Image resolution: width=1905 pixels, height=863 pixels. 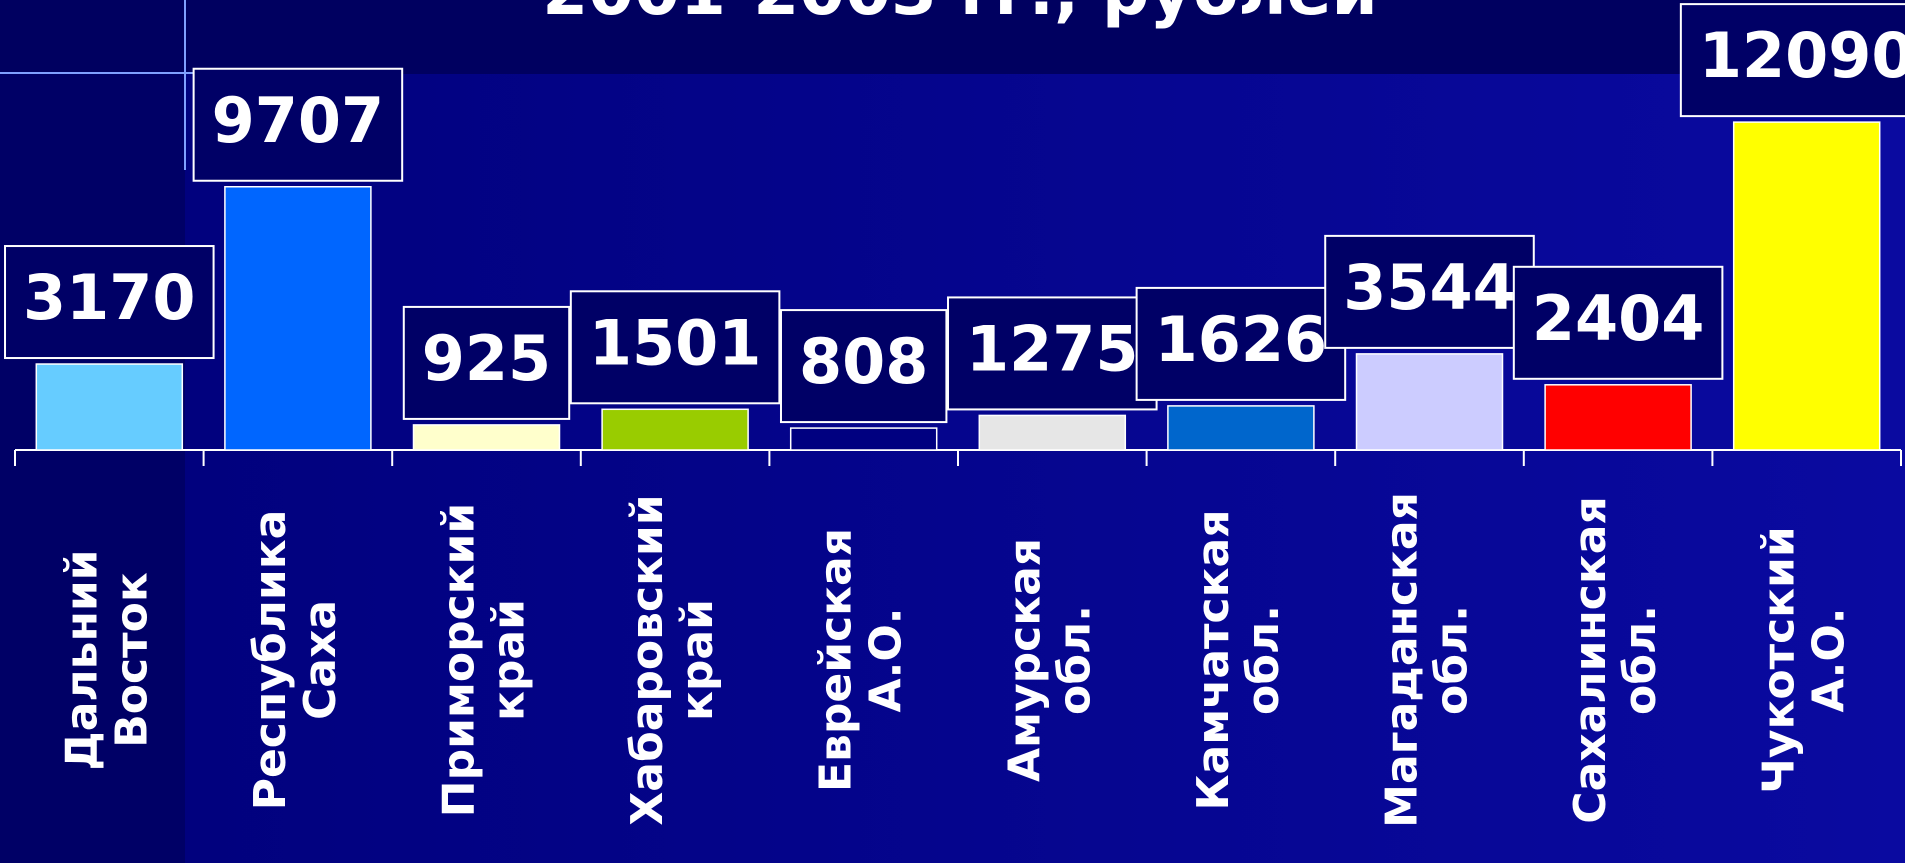 I want to click on data-label: 1626, so click(x=1241, y=343).